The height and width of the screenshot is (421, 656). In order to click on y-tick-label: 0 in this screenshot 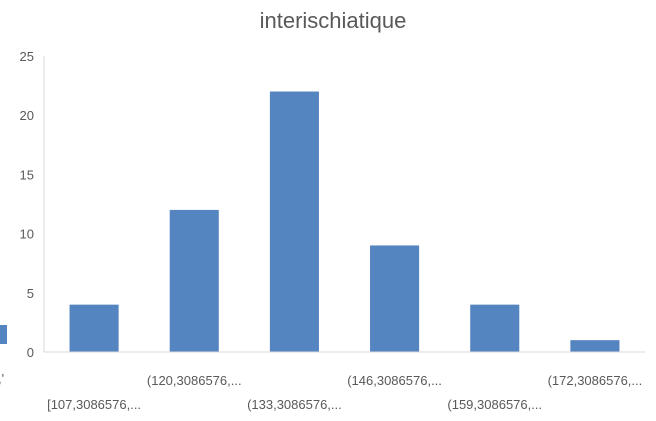, I will do `click(30, 352)`.